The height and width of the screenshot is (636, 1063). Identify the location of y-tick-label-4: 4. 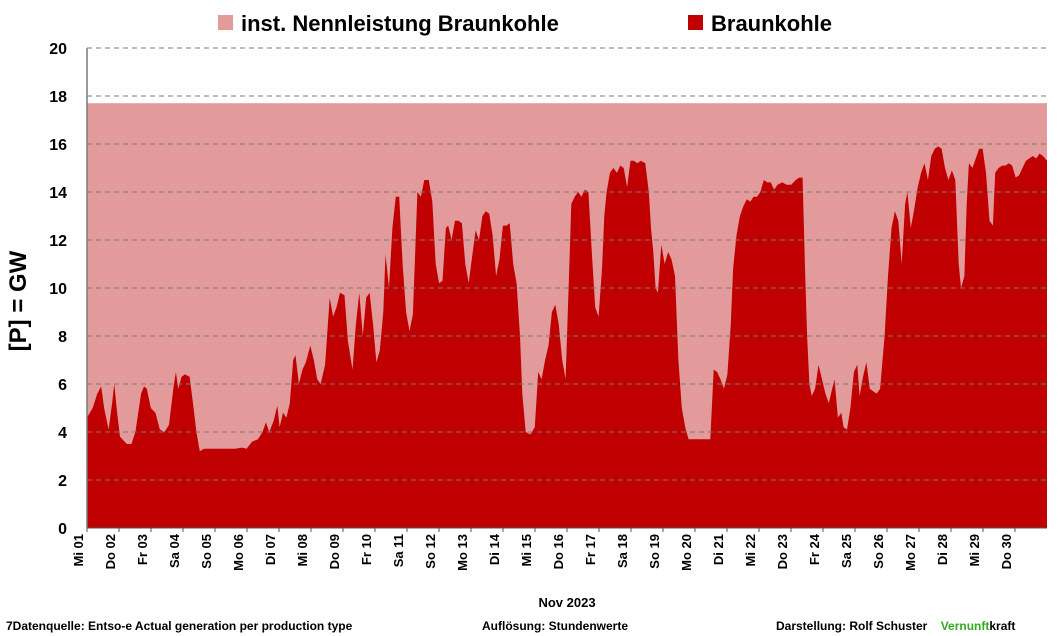
(62, 433).